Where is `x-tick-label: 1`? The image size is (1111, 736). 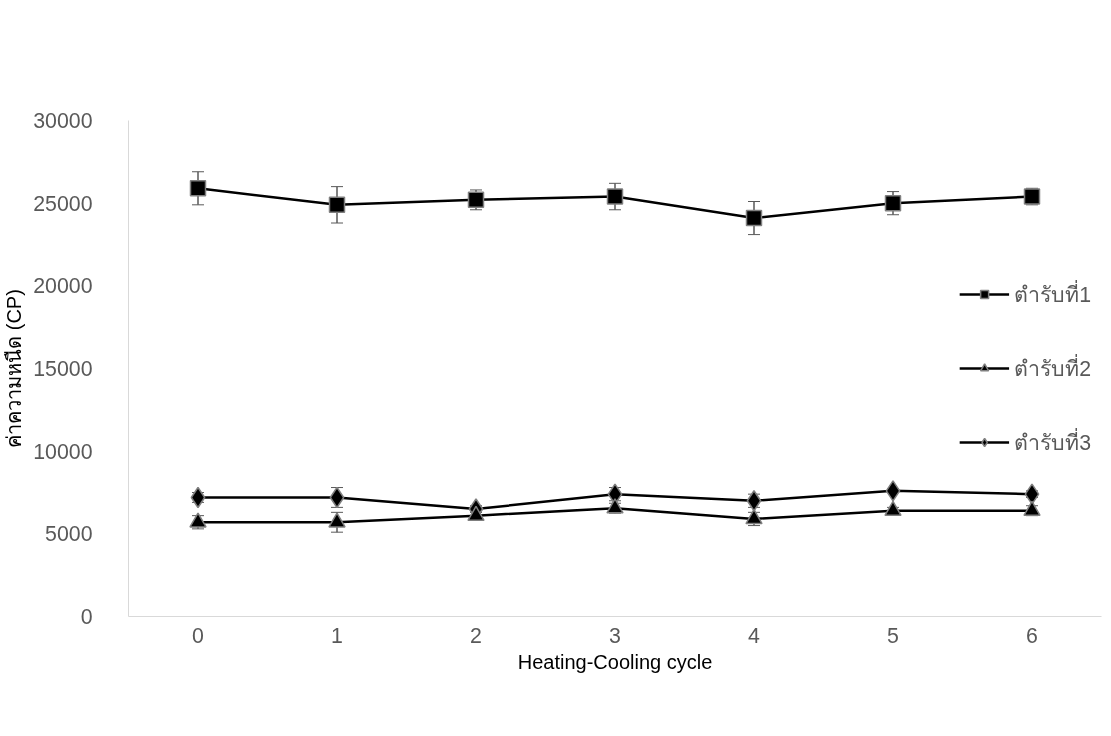
x-tick-label: 1 is located at coordinates (337, 635).